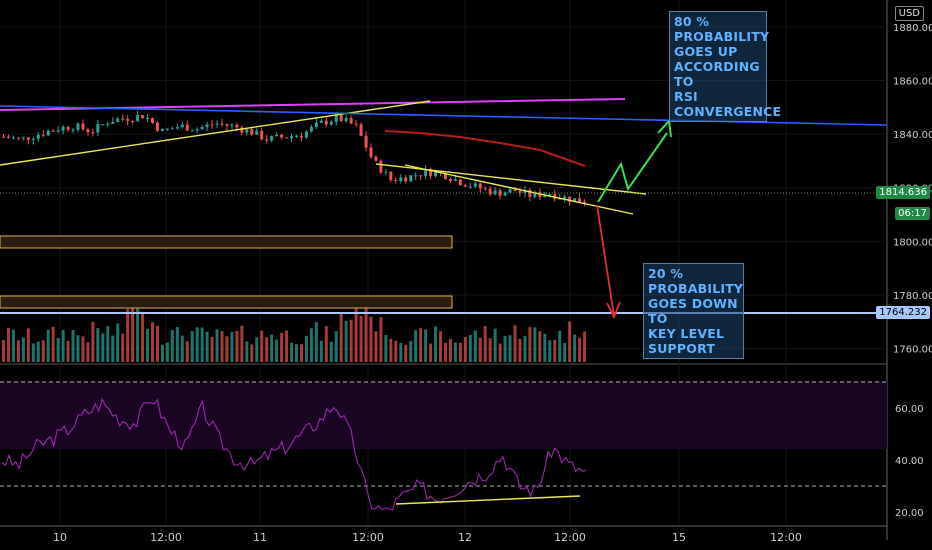 This screenshot has width=932, height=550. I want to click on trend-line, so click(215, 133).